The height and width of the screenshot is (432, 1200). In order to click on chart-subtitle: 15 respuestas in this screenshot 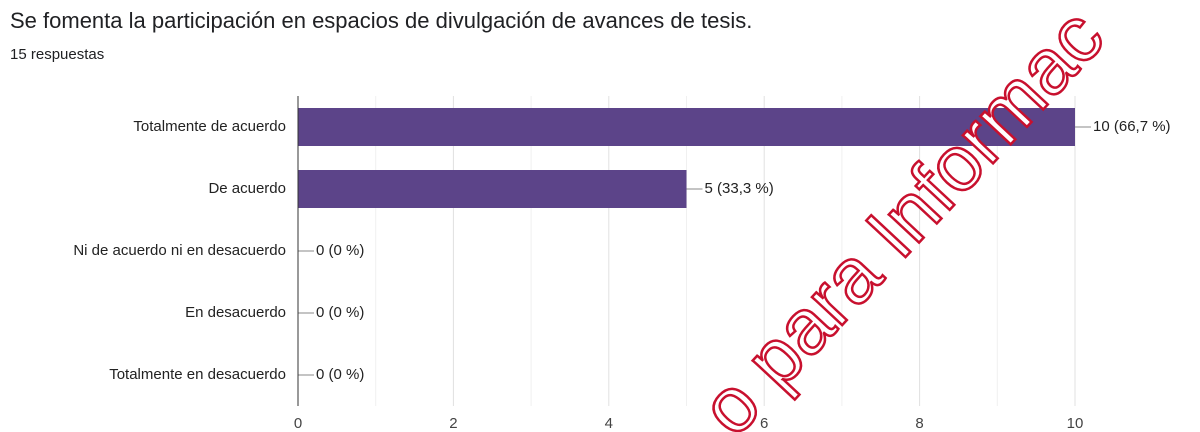, I will do `click(57, 54)`.